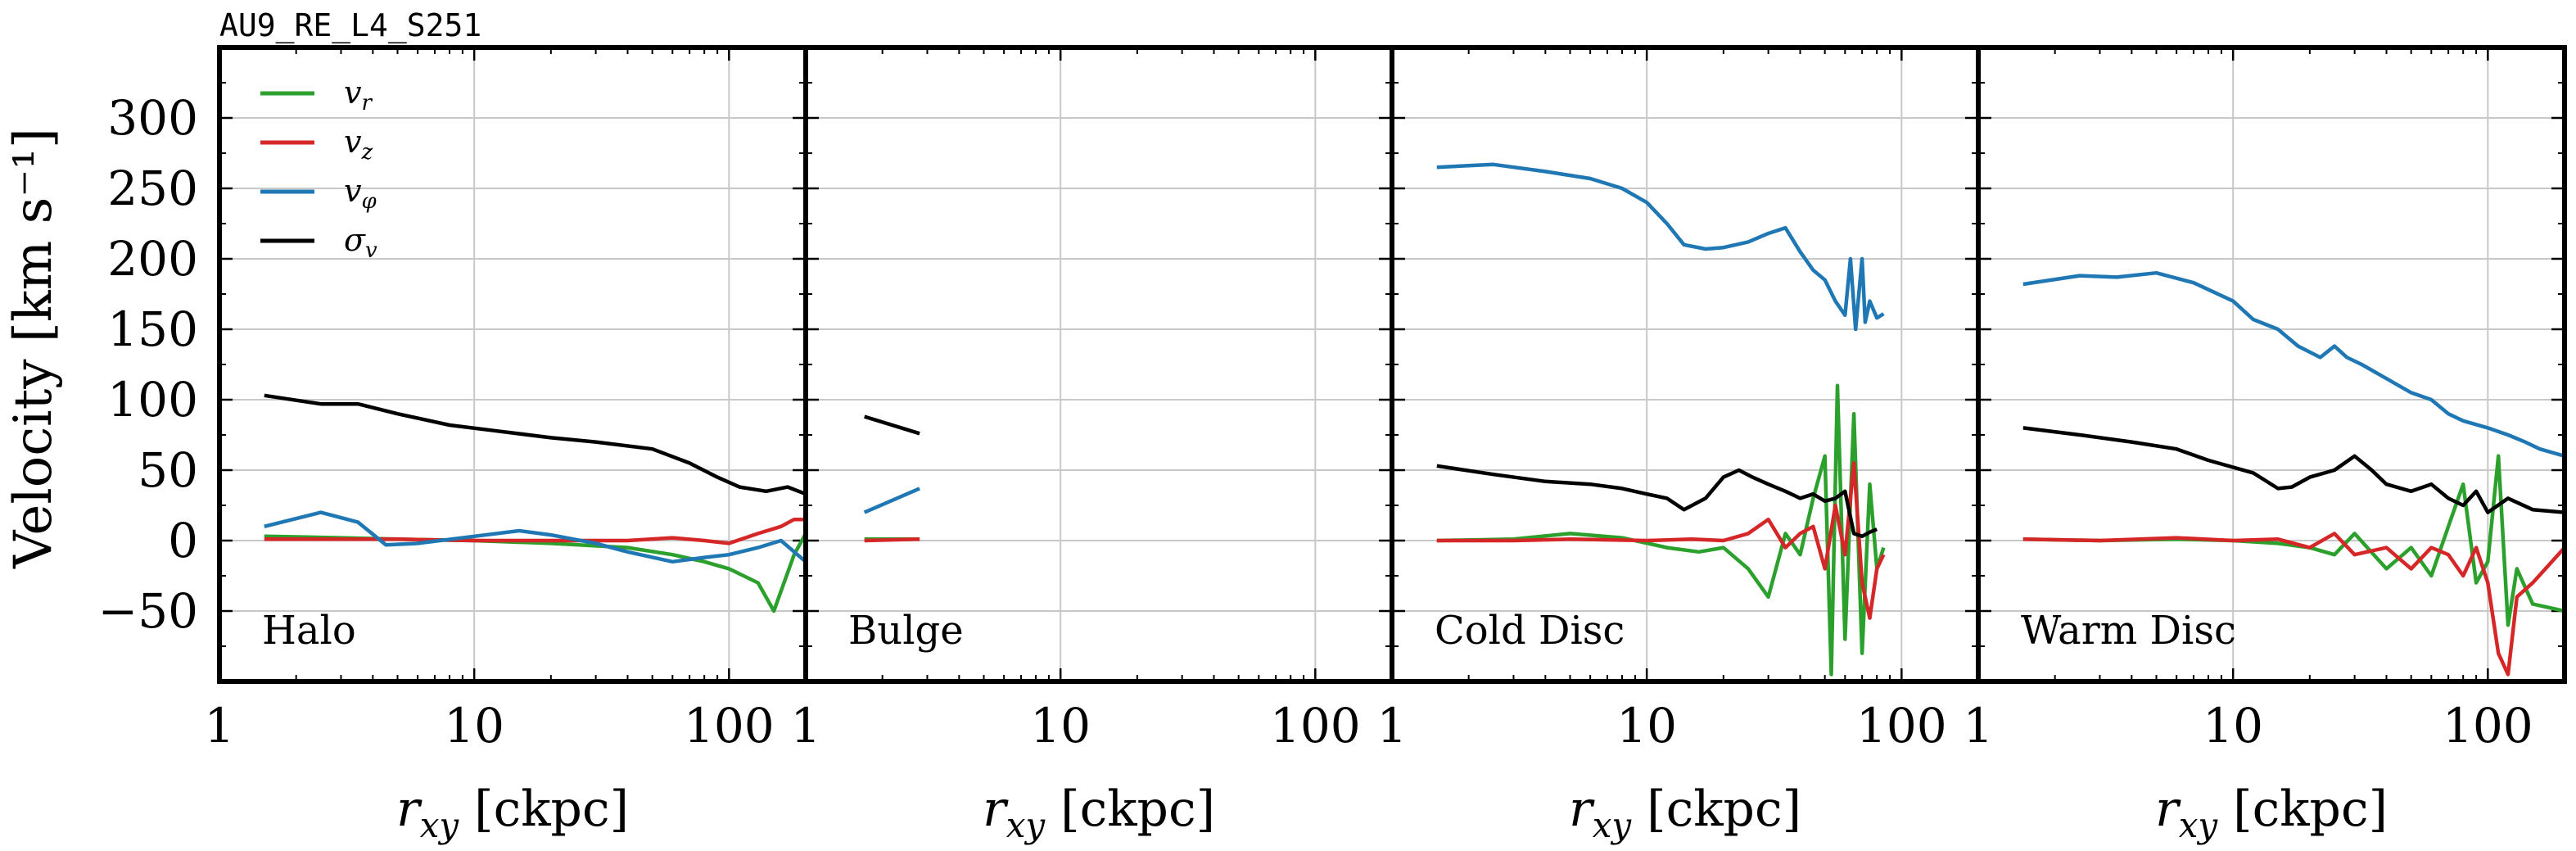 This screenshot has width=2576, height=851. Describe the element at coordinates (33, 349) in the screenshot. I see `y-axis-label: Velocity [km s⁻¹]` at that location.